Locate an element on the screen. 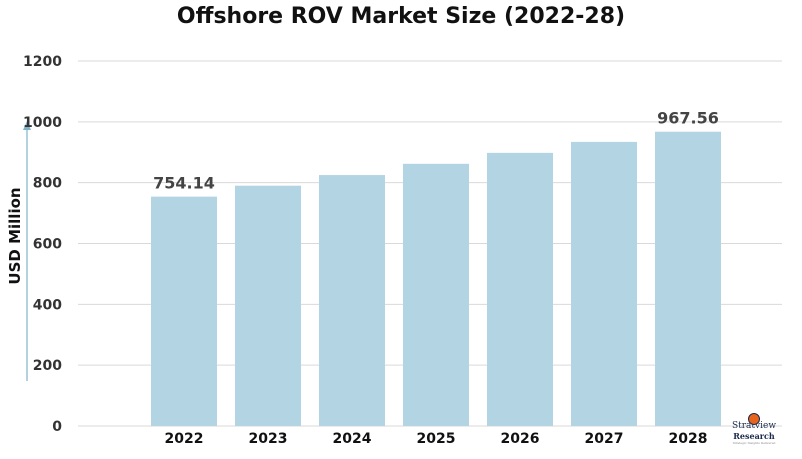  y-axis-title: USD Million is located at coordinates (15, 235).